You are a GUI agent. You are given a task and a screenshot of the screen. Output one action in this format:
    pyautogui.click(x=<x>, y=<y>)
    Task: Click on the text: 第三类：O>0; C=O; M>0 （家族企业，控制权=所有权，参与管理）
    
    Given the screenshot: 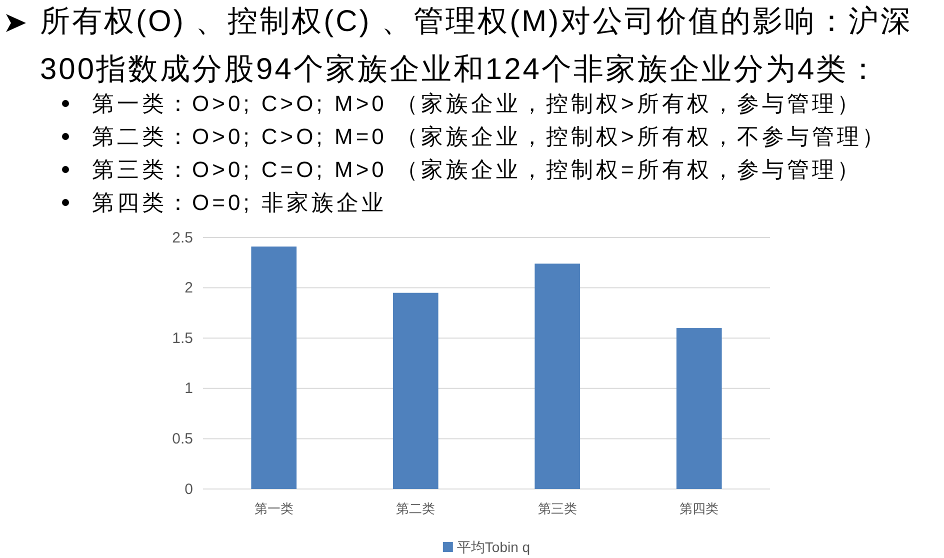 What is the action you would take?
    pyautogui.click(x=477, y=169)
    